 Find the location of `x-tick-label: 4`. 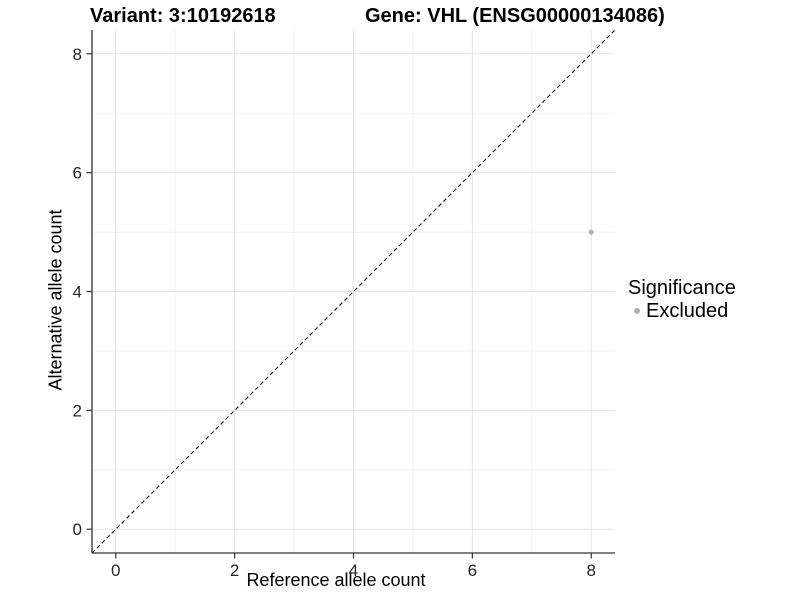

x-tick-label: 4 is located at coordinates (353, 570).